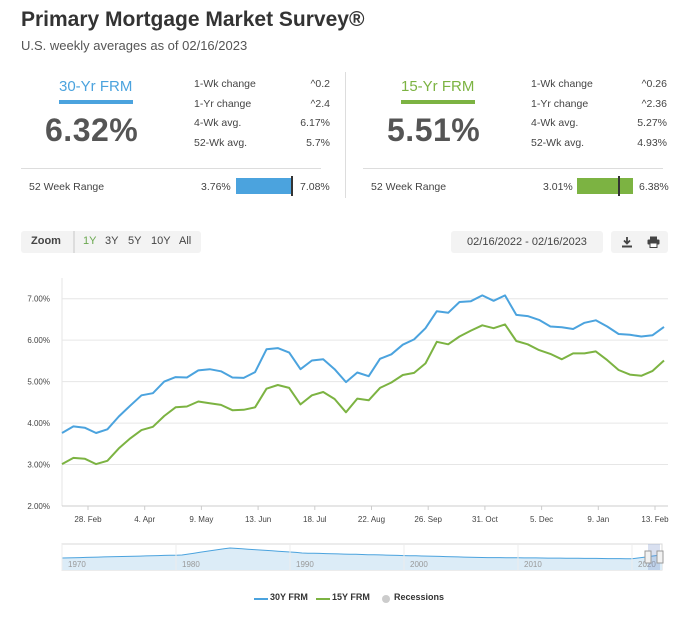 The height and width of the screenshot is (620, 680). I want to click on stat-value: ^0.2, so click(320, 84).